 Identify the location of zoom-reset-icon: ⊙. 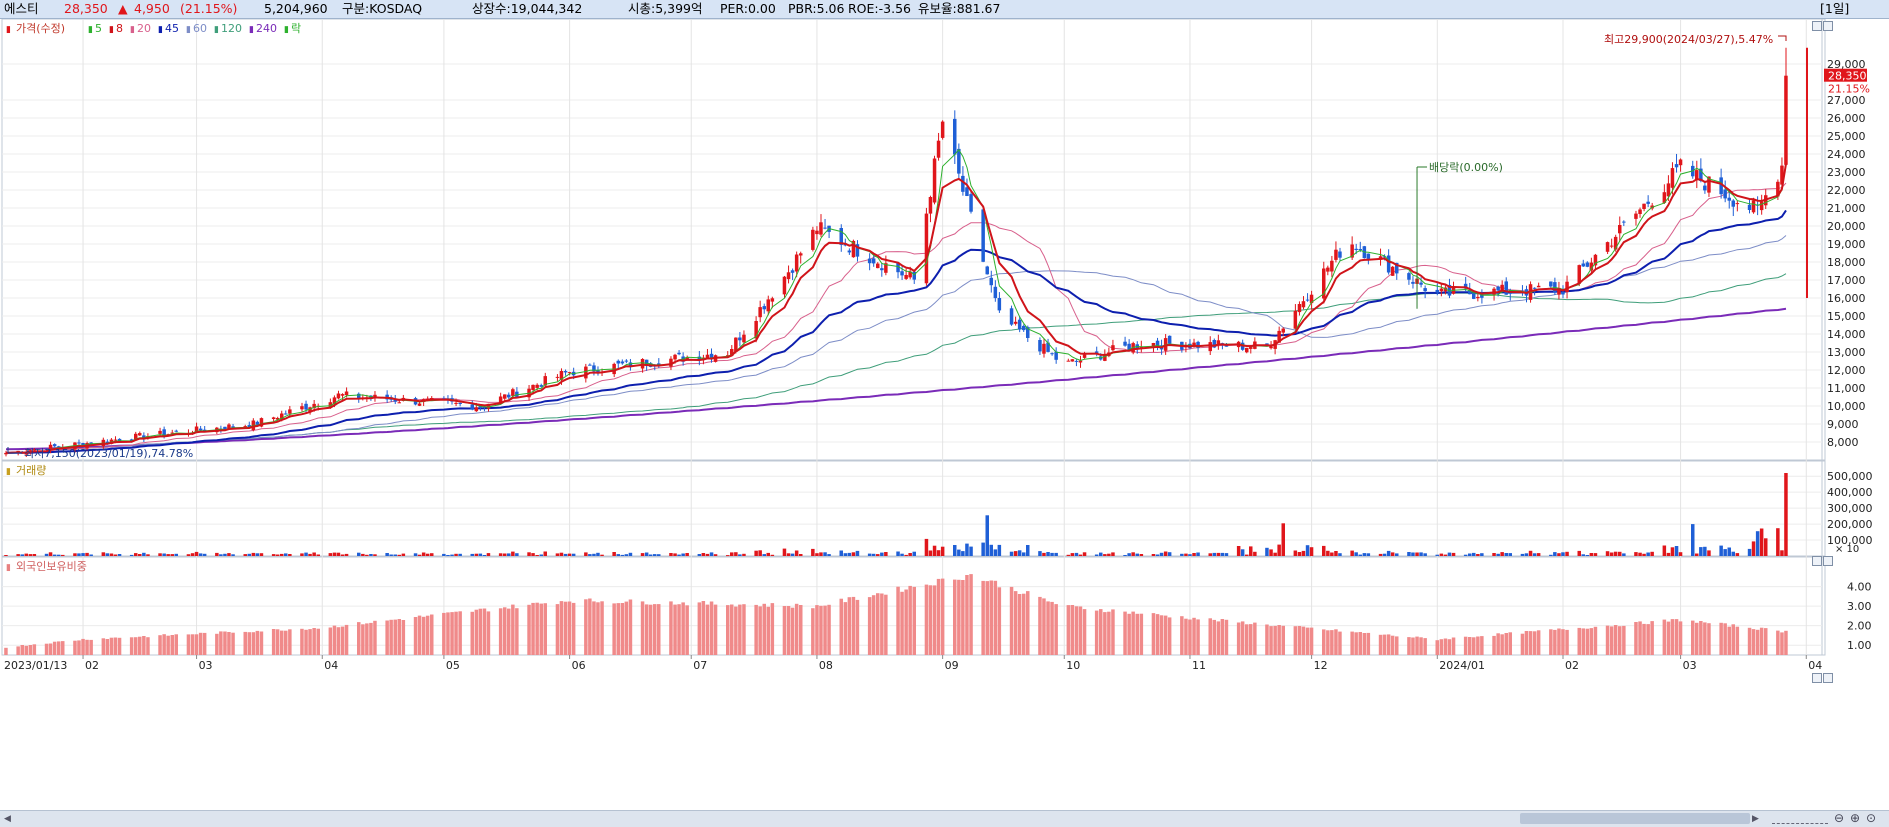
(1871, 818).